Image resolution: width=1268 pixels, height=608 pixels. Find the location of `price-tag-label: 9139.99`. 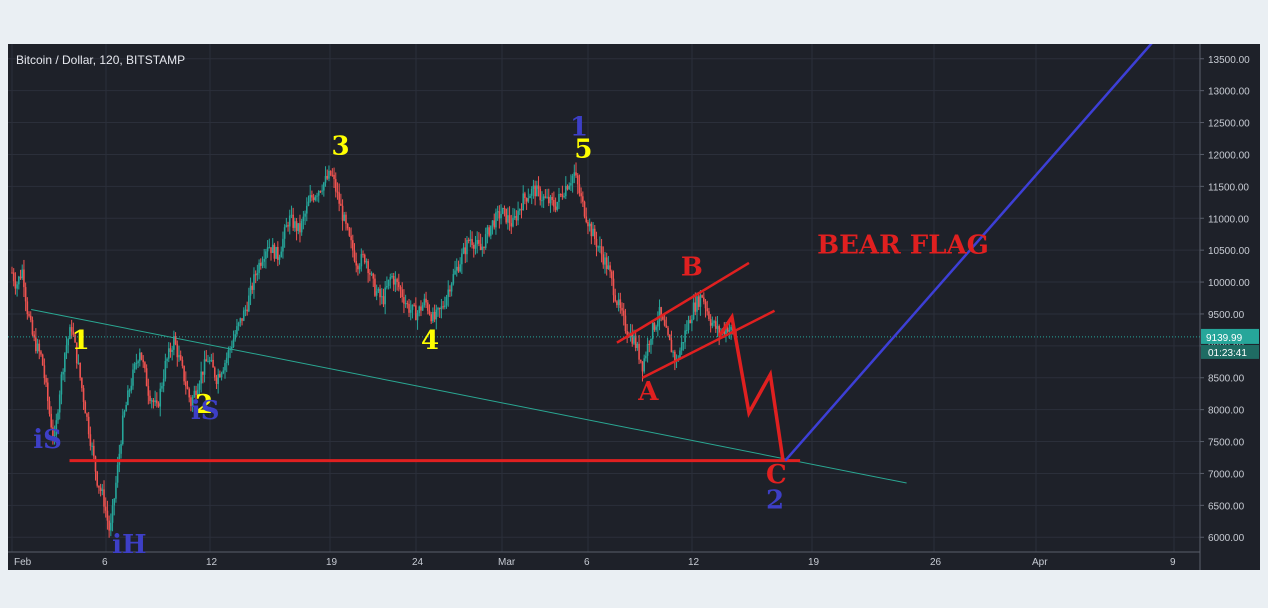

price-tag-label: 9139.99 is located at coordinates (1224, 338).